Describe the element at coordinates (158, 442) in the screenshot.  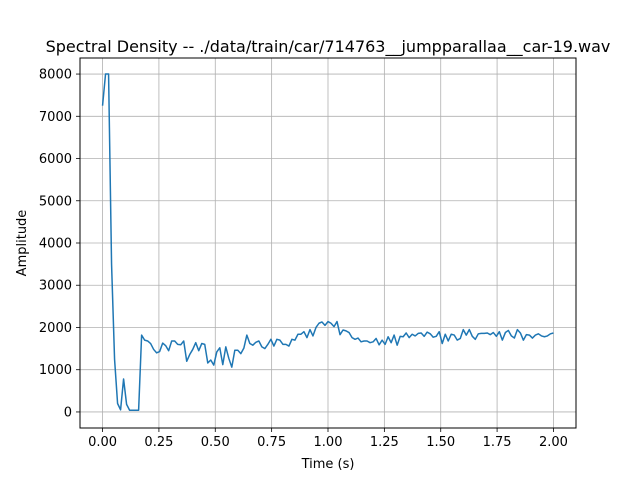
I see `x-tick-label: 0.25` at that location.